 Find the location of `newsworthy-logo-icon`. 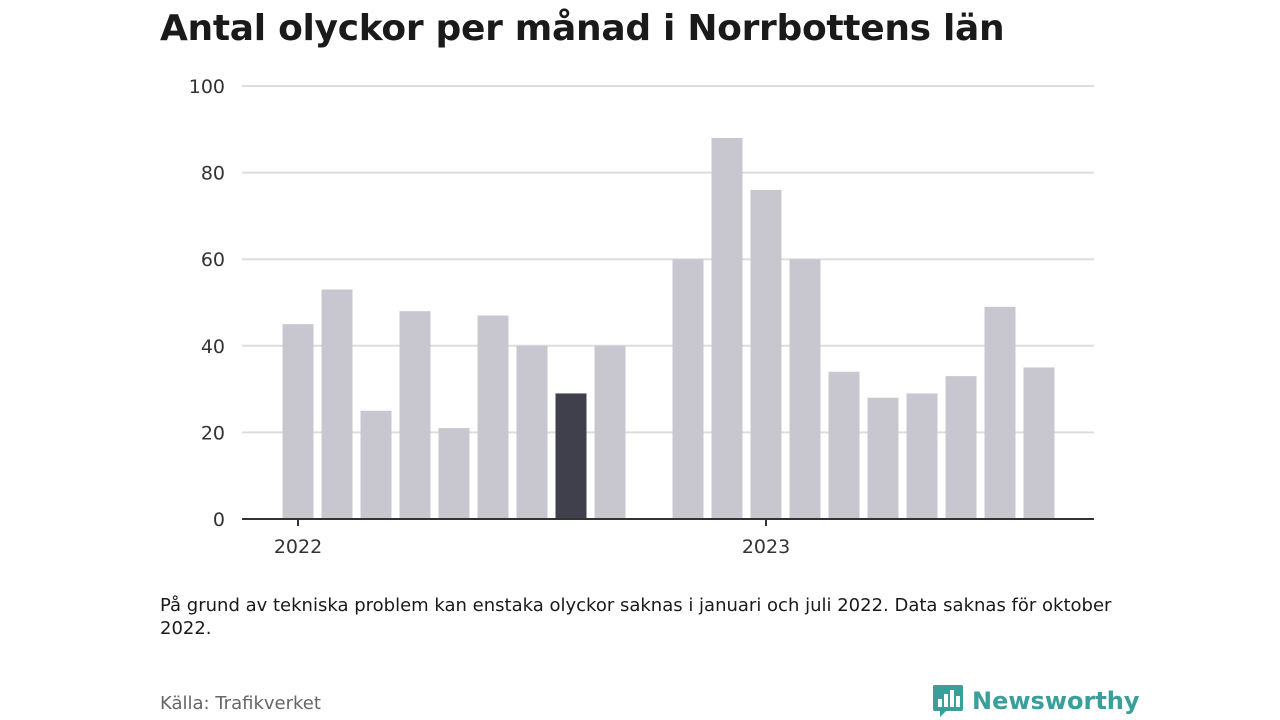

newsworthy-logo-icon is located at coordinates (948, 701).